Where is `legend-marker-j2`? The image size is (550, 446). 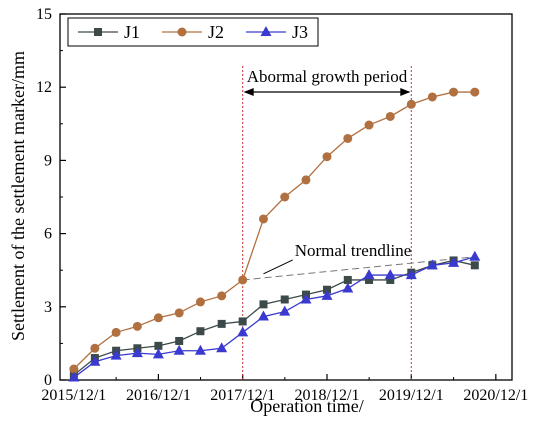 legend-marker-j2 is located at coordinates (182, 32).